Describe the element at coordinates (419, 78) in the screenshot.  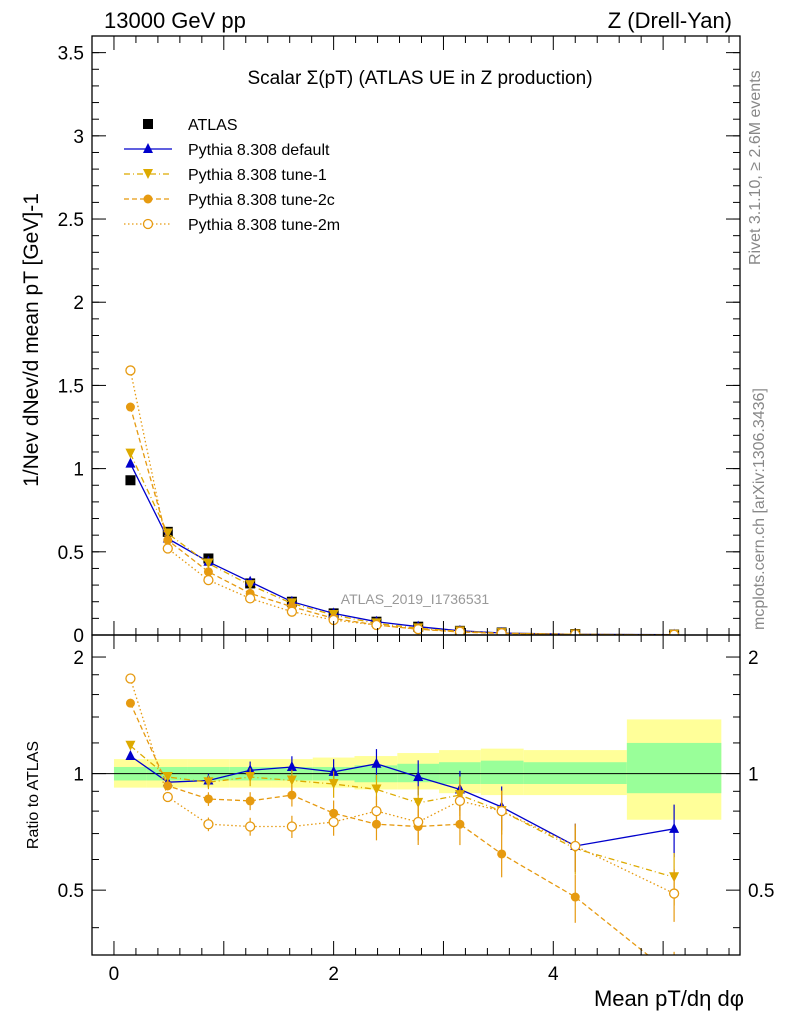
I see `main-title: Scalar Σ(pT) (ATLAS UE in Z production)` at that location.